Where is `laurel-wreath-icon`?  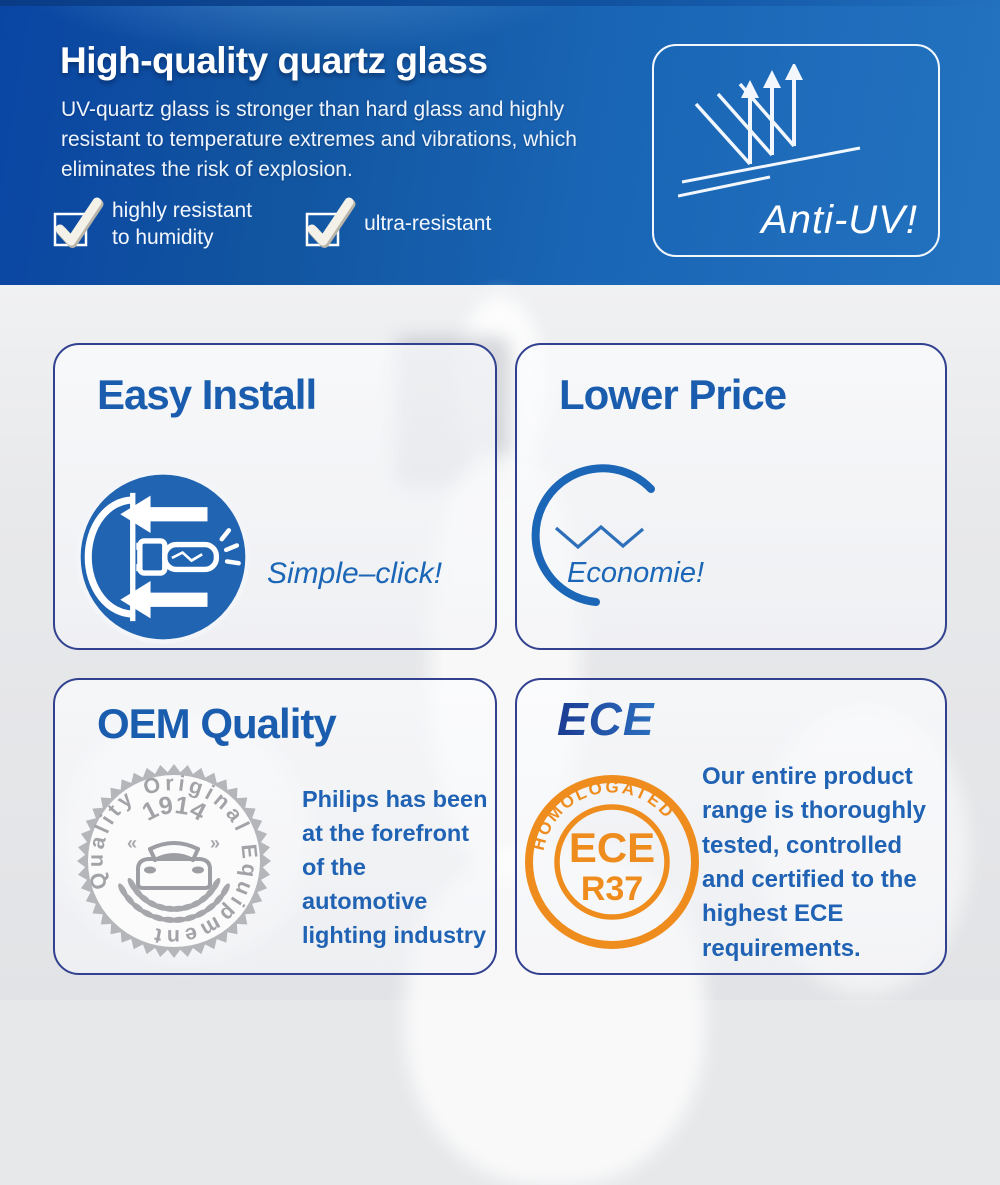 laurel-wreath-icon is located at coordinates (174, 900).